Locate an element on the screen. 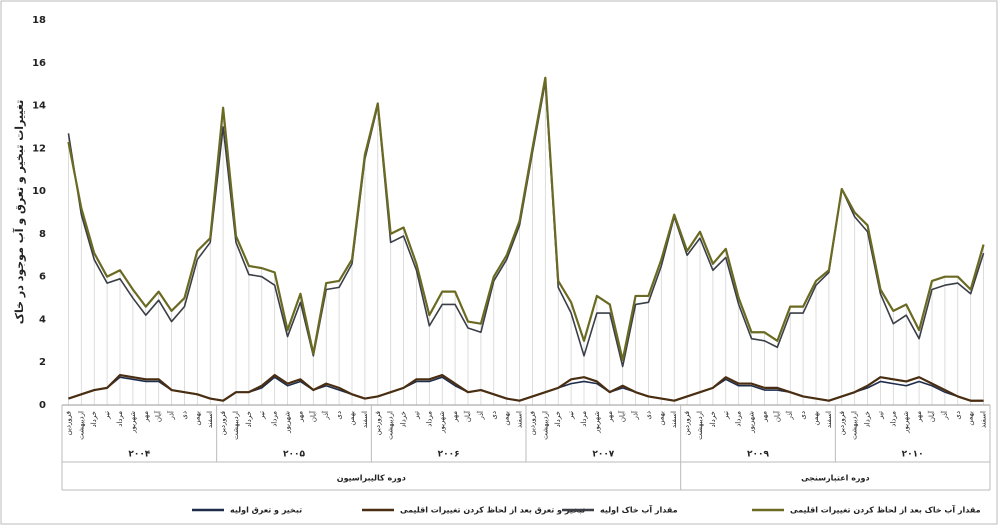  year-label: ۲۰۰۶ is located at coordinates (449, 455).